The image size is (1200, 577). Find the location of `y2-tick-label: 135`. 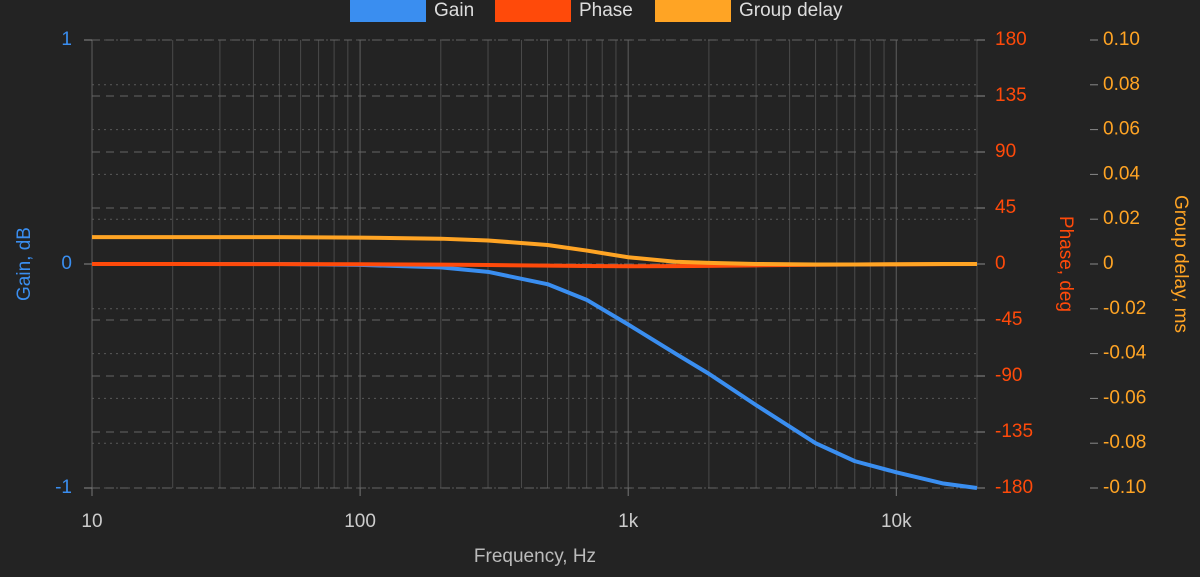

y2-tick-label: 135 is located at coordinates (1011, 95).